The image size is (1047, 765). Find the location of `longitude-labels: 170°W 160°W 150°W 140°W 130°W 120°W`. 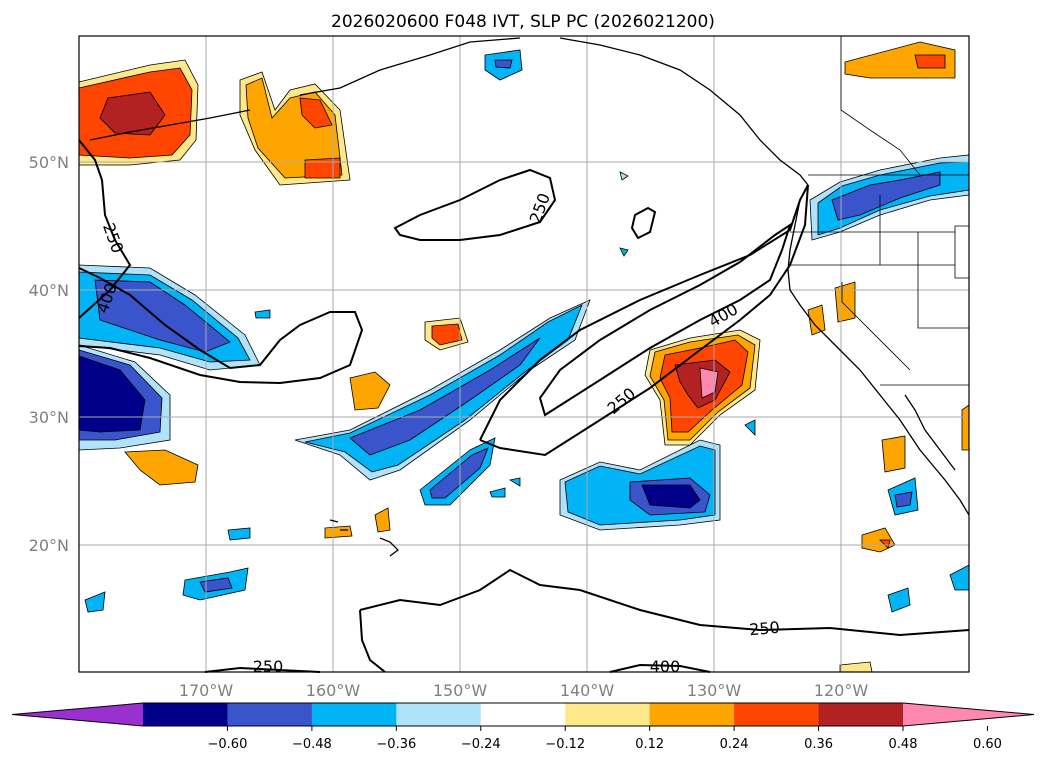

longitude-labels: 170°W 160°W 150°W 140°W 130°W 120°W is located at coordinates (524, 690).